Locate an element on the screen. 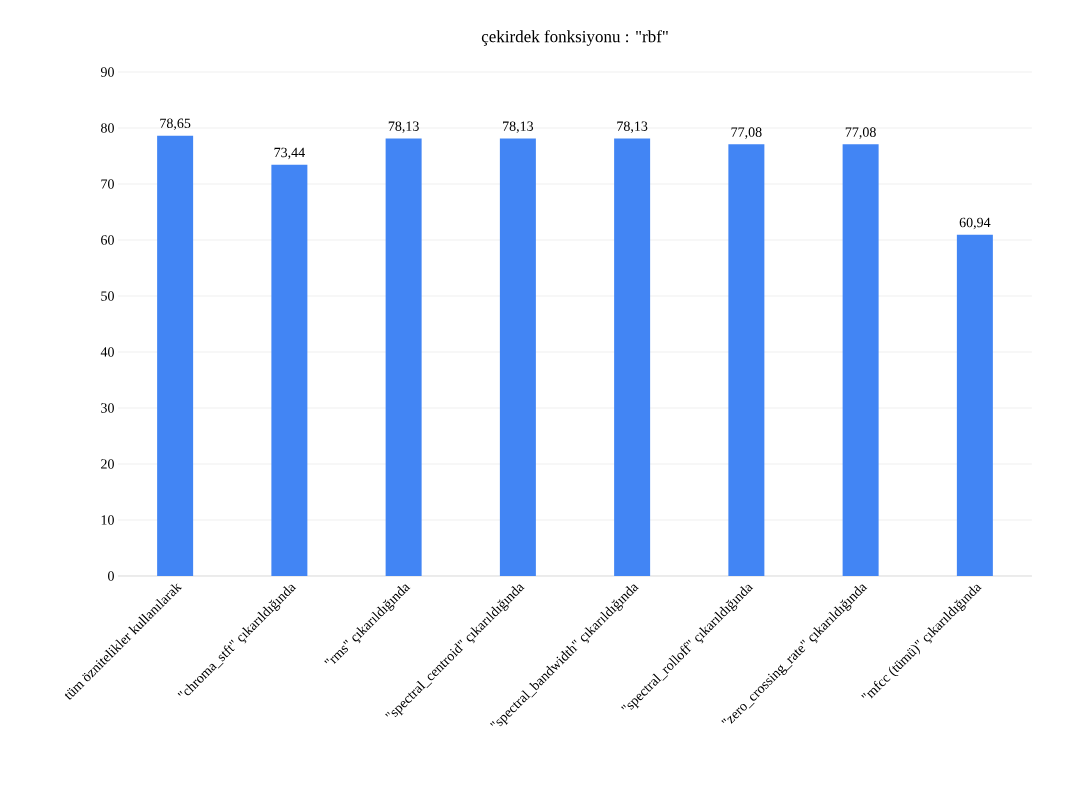 Image resolution: width=1084 pixels, height=810 pixels. y-tick-label: 0 is located at coordinates (111, 576).